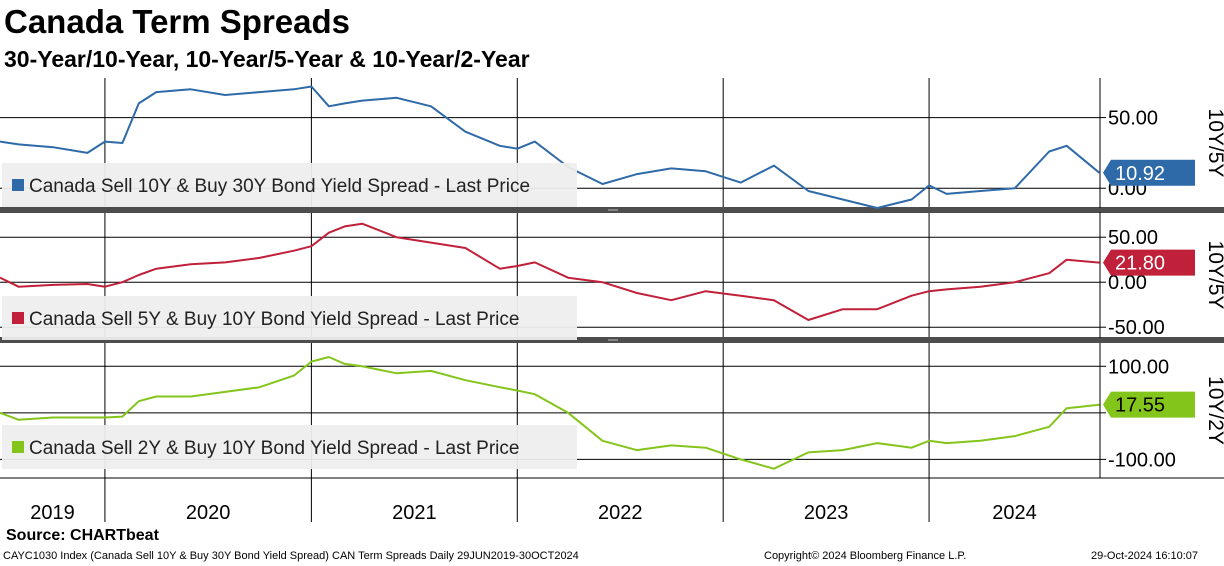  I want to click on last-value-label: 17.55, so click(1140, 406).